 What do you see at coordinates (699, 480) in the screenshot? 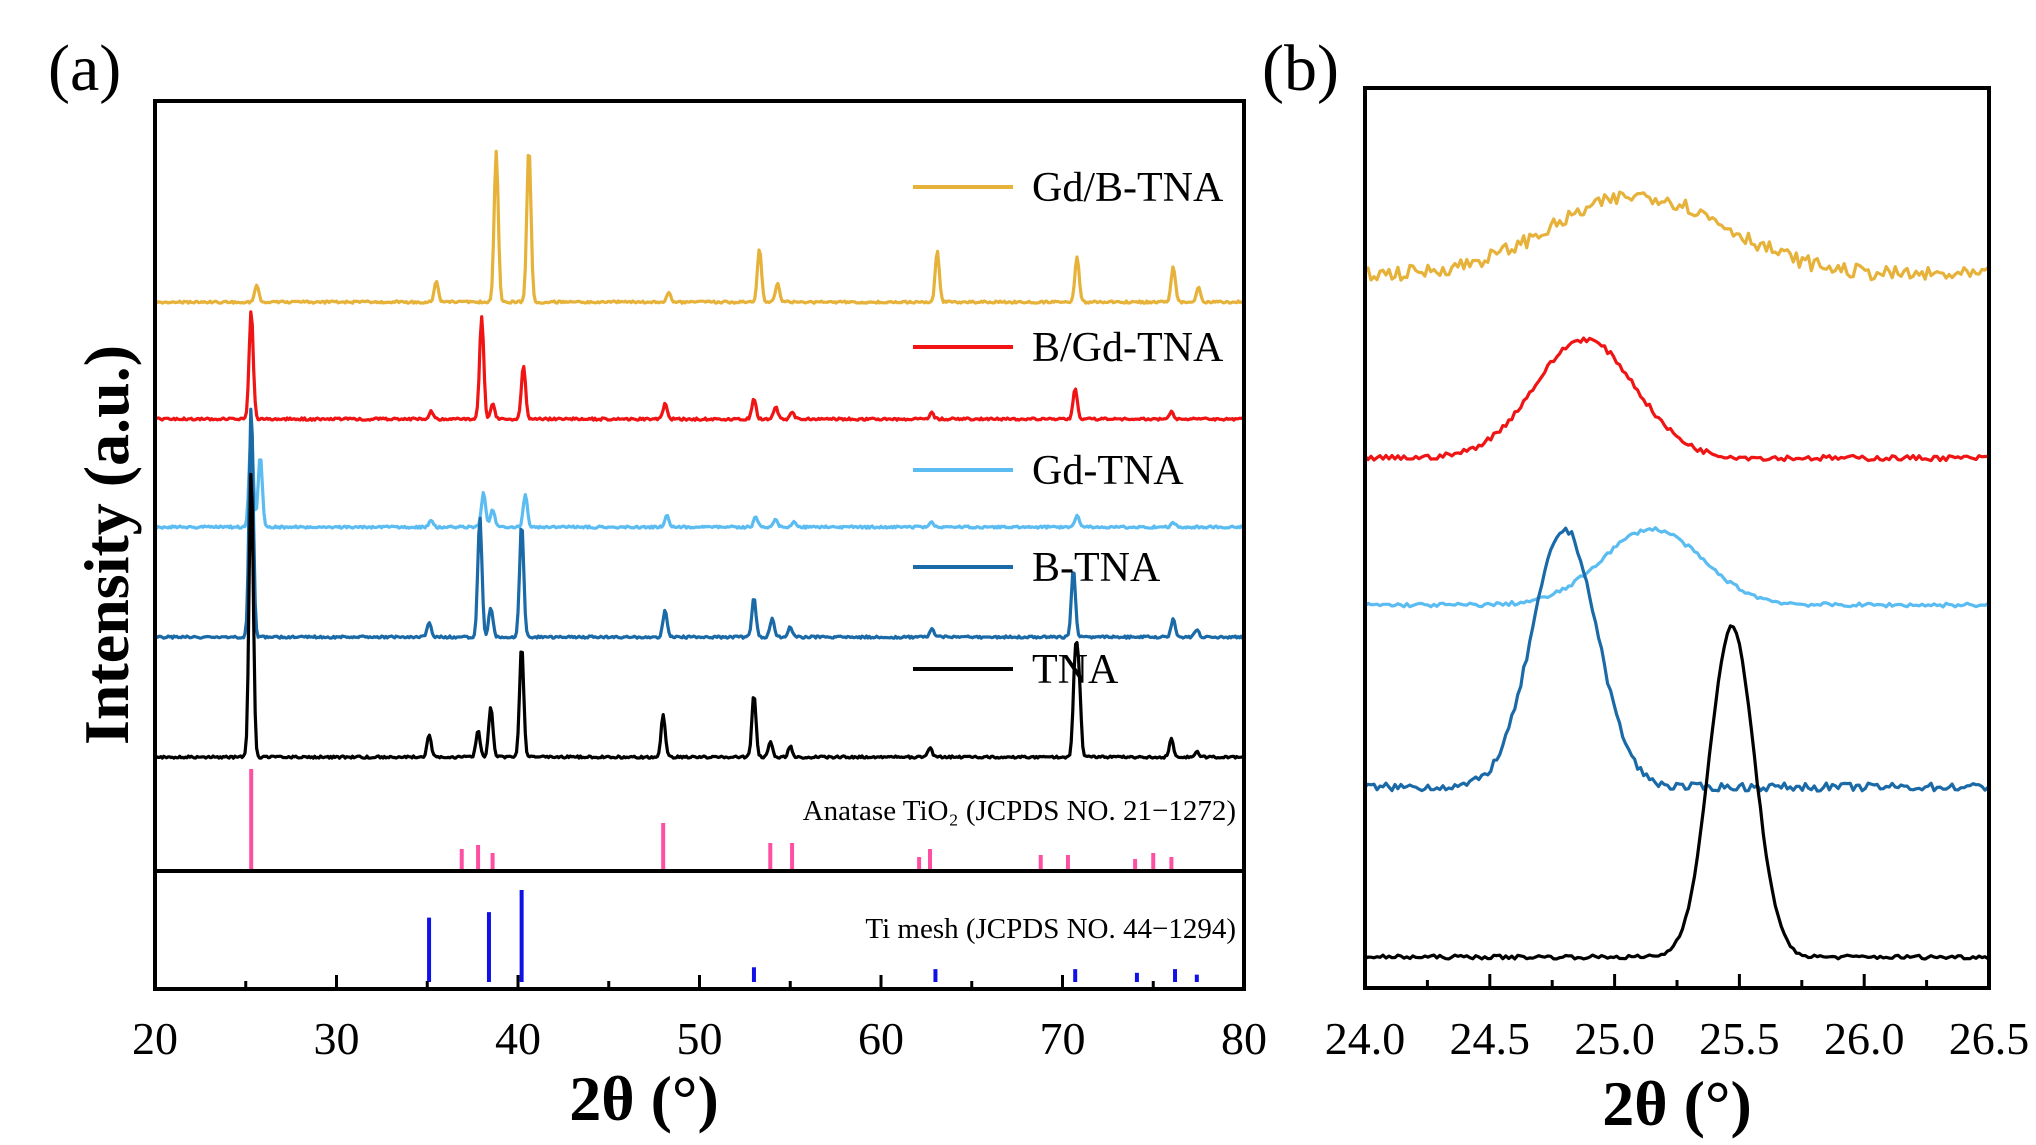
I see `series-line-gd-tna` at bounding box center [699, 480].